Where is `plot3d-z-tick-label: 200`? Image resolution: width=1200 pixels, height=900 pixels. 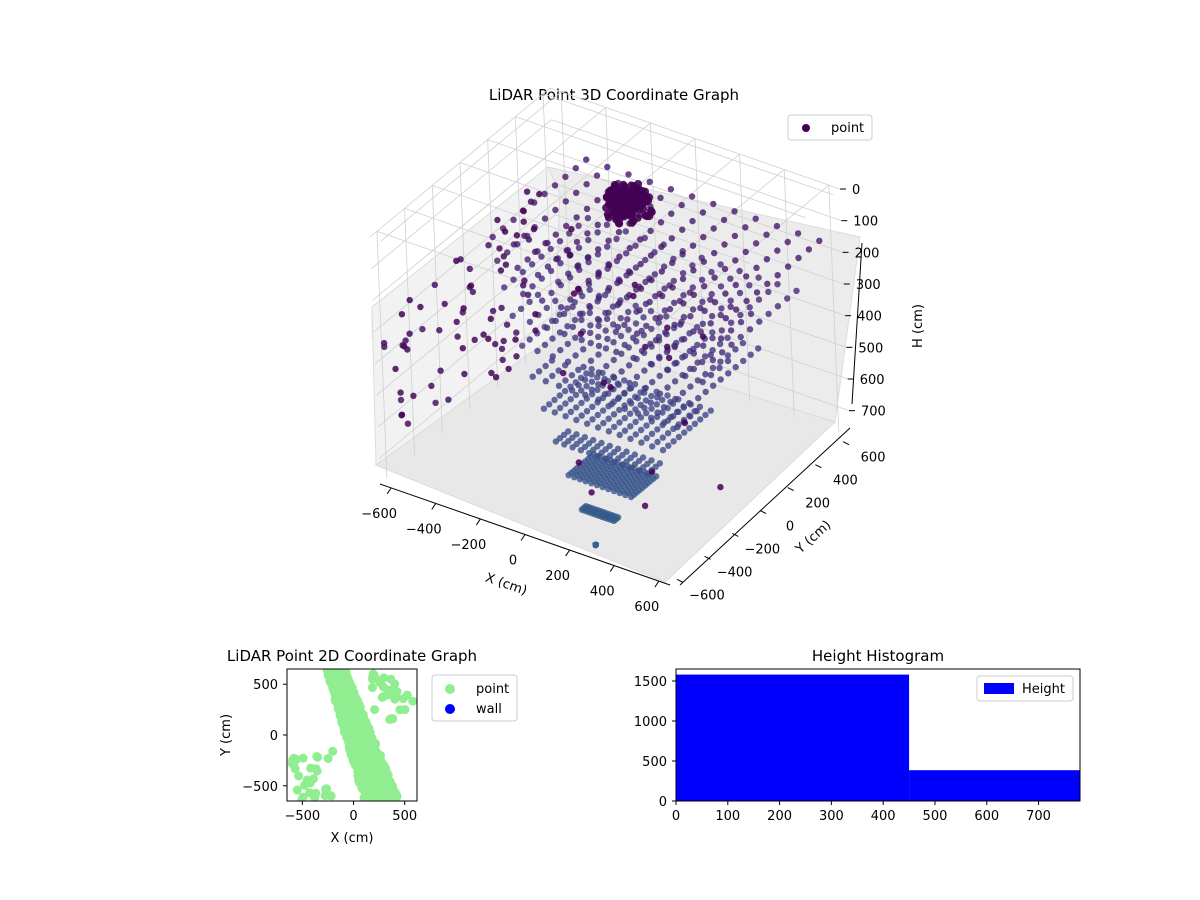
plot3d-z-tick-label: 200 is located at coordinates (867, 253).